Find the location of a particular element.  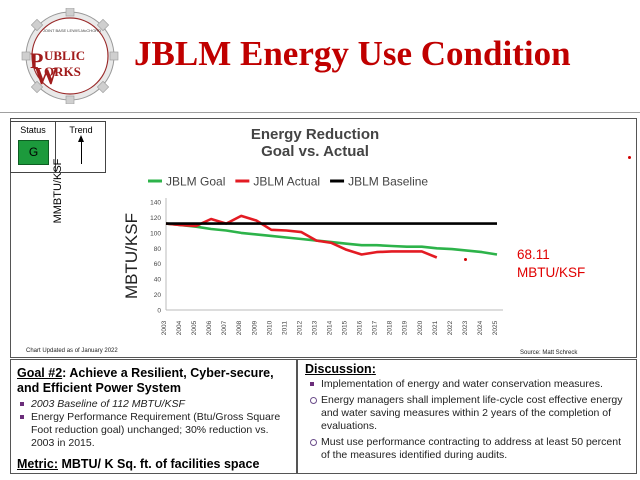

annotation-value: 68.11 is located at coordinates (533, 254).